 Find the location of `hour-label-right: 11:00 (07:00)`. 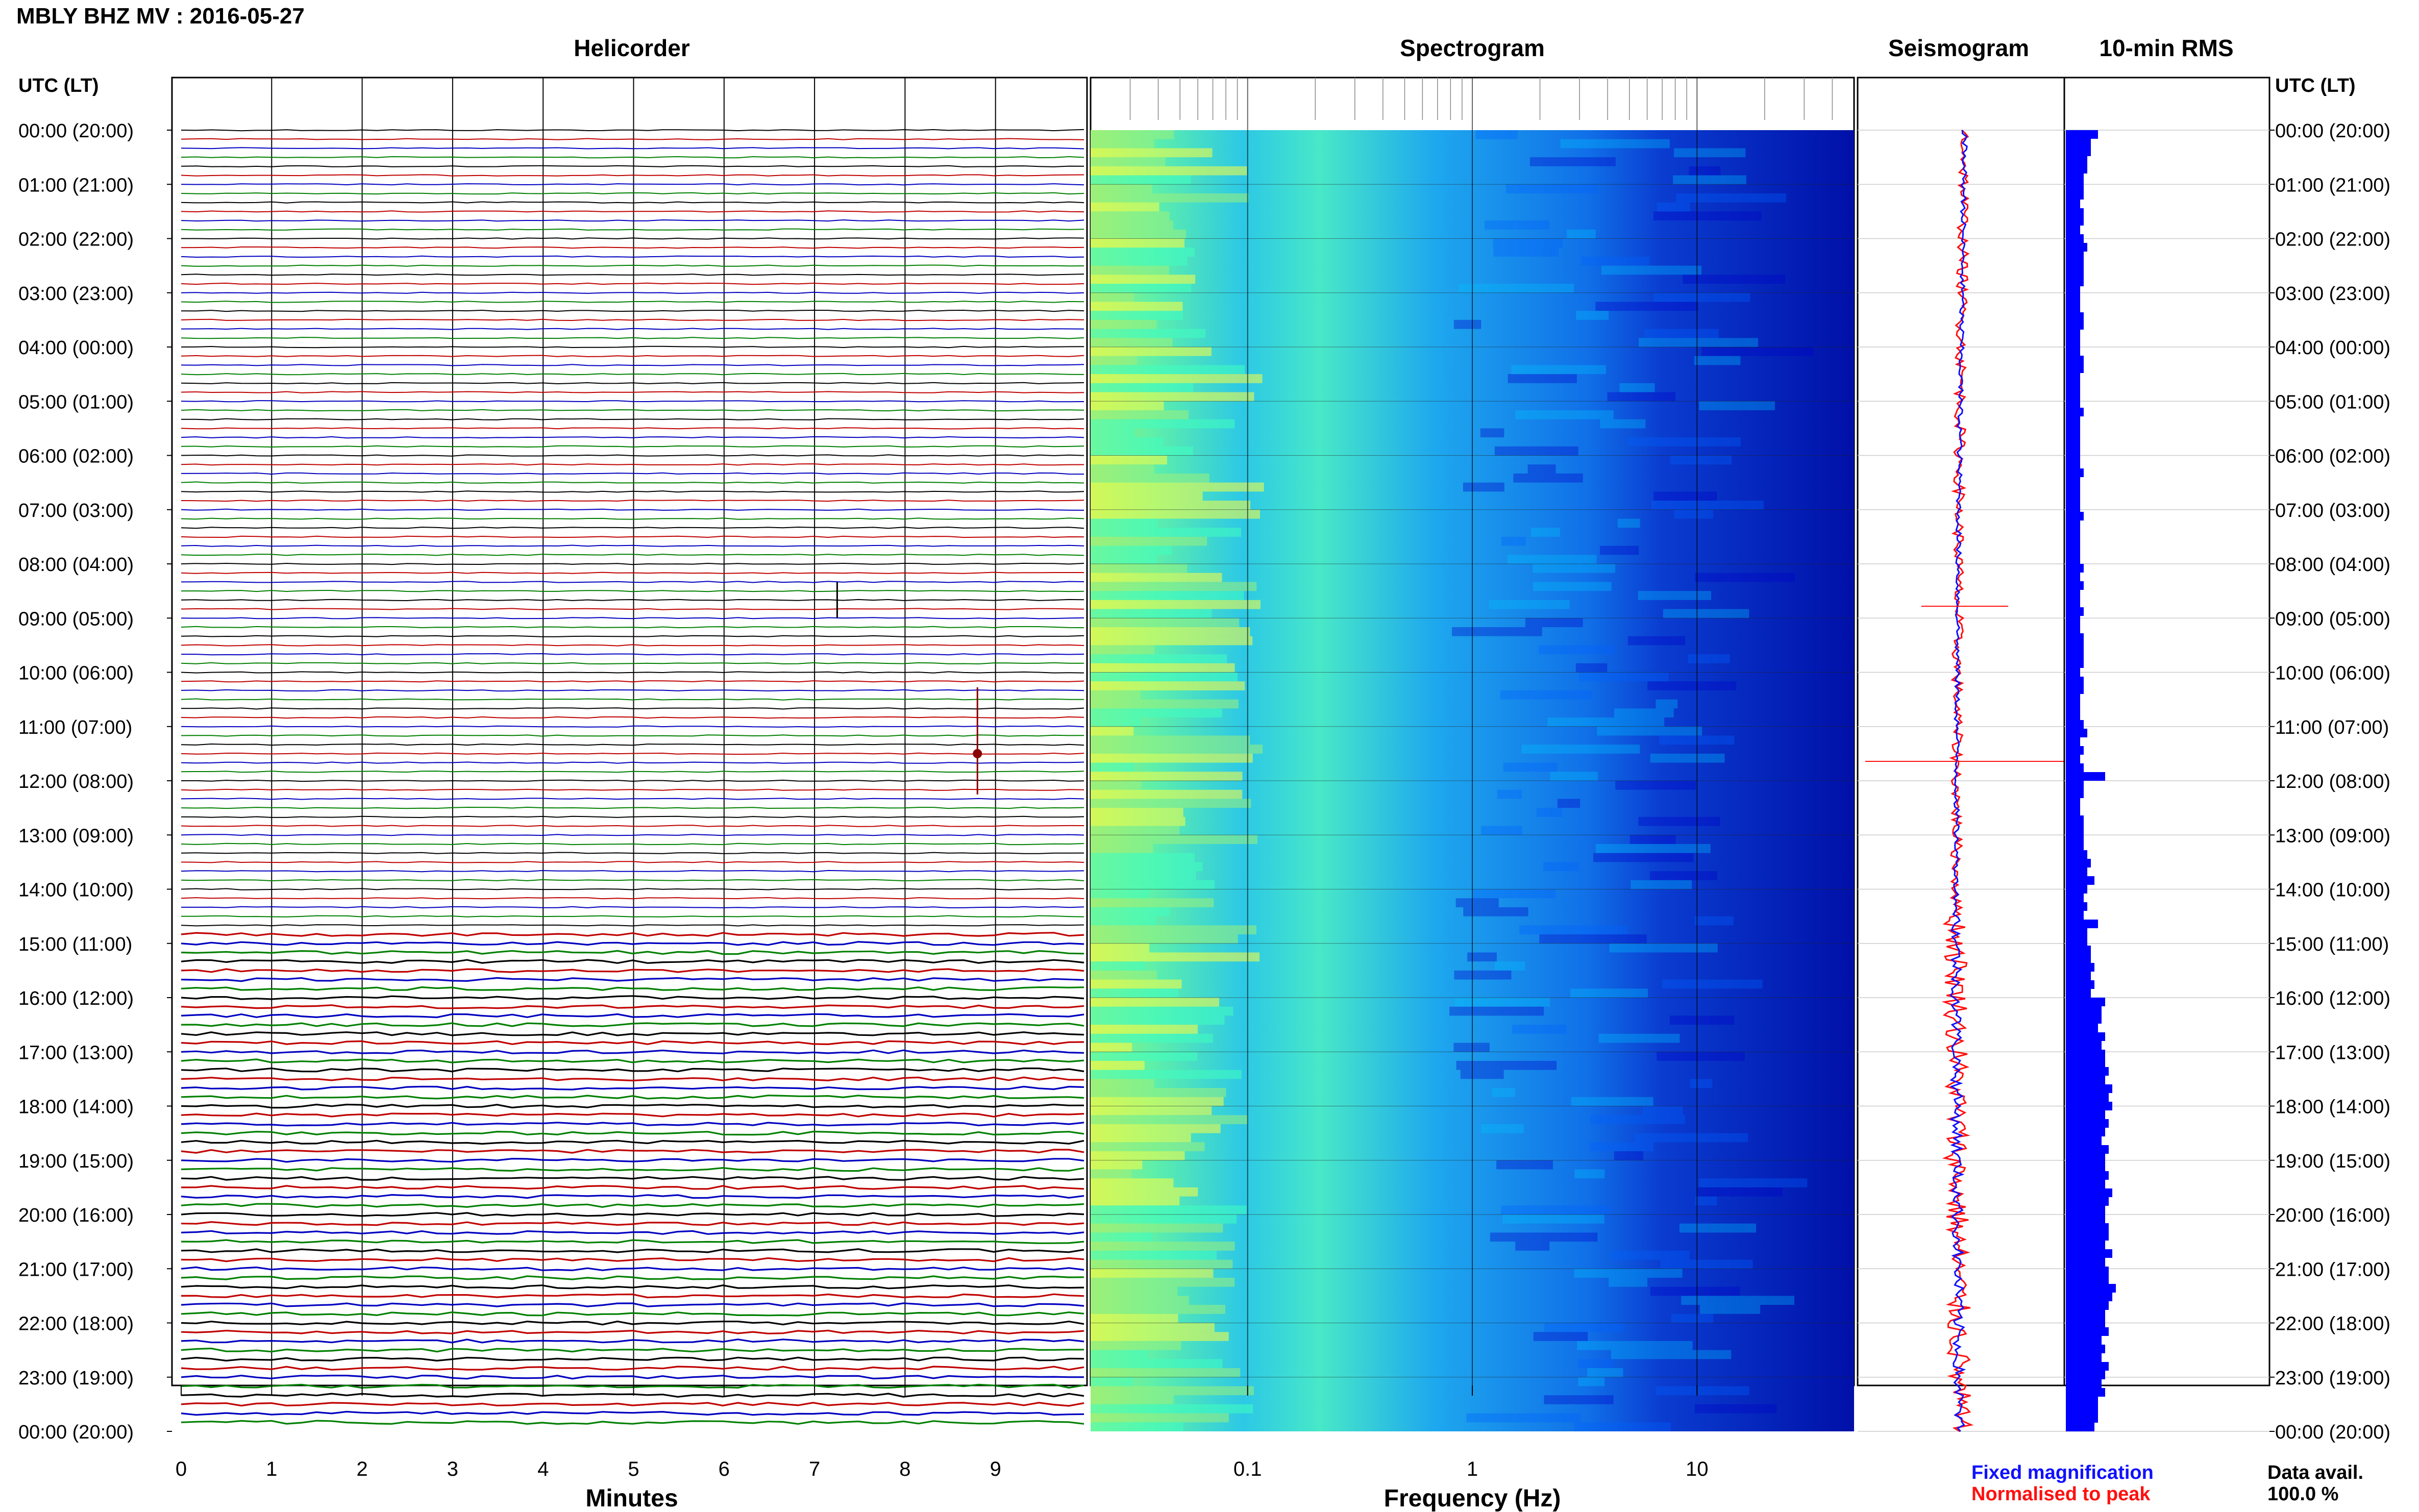

hour-label-right: 11:00 (07:00) is located at coordinates (2332, 727).